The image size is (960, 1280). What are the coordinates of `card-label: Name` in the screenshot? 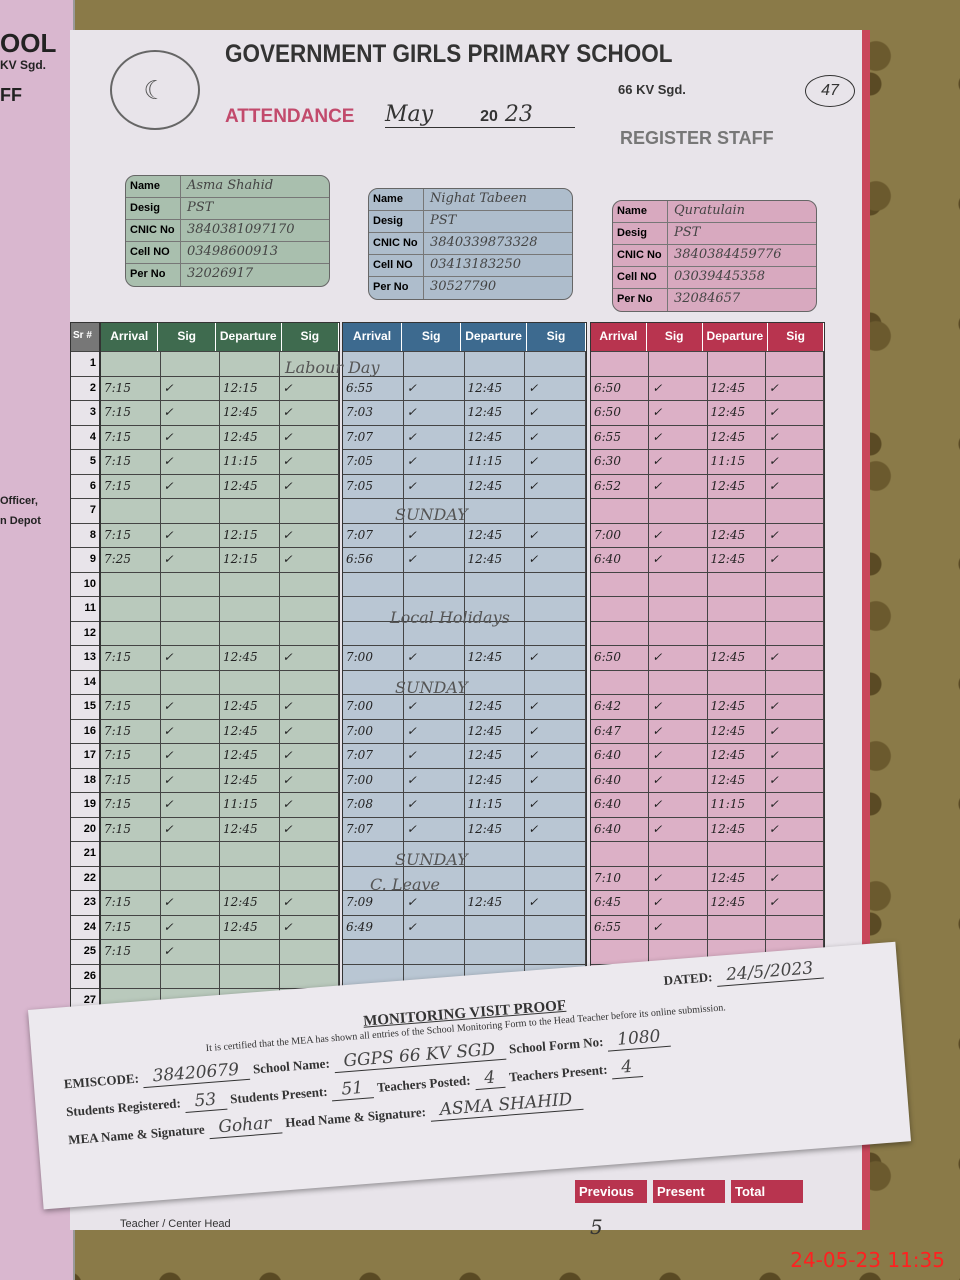 It's located at (153, 186).